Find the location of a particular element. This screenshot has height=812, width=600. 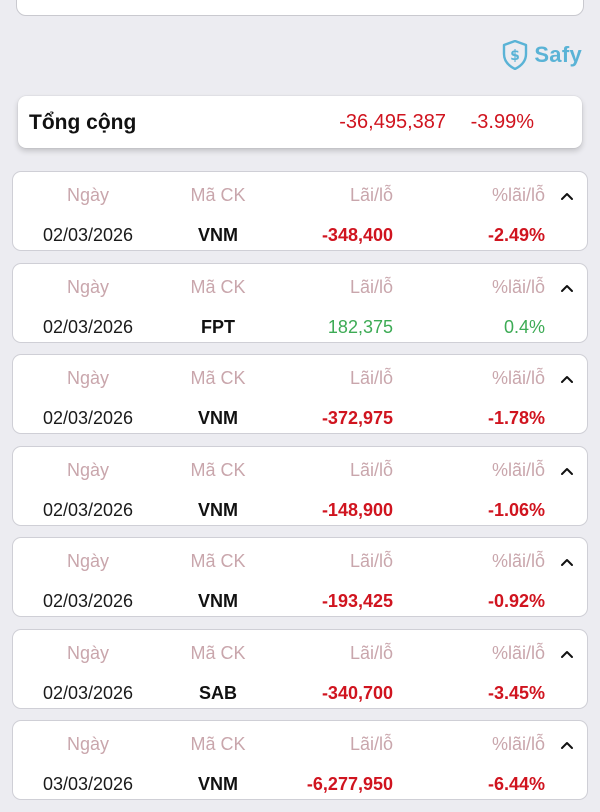

row-pnl-pct: -0.92% is located at coordinates (516, 601).